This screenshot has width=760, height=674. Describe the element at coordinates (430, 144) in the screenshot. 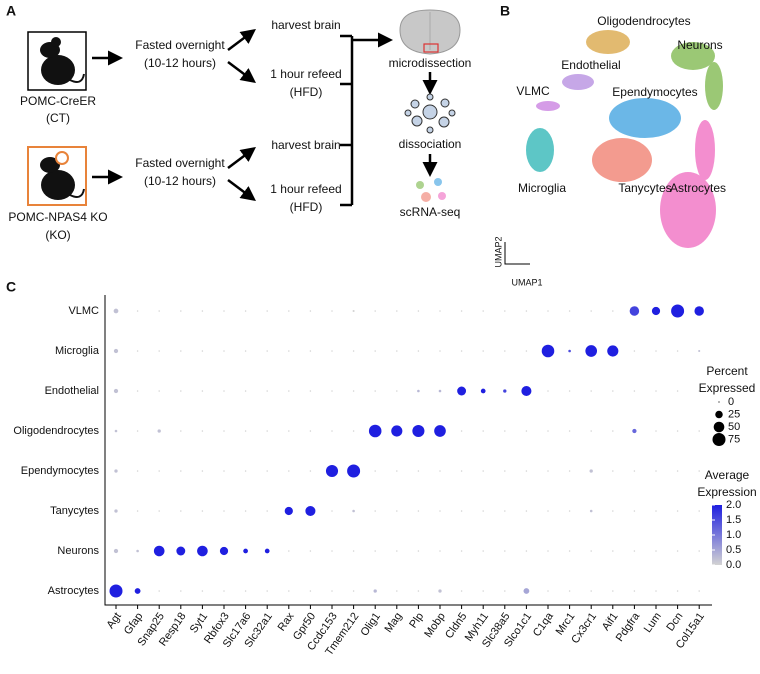

I see `step: dissociation` at that location.